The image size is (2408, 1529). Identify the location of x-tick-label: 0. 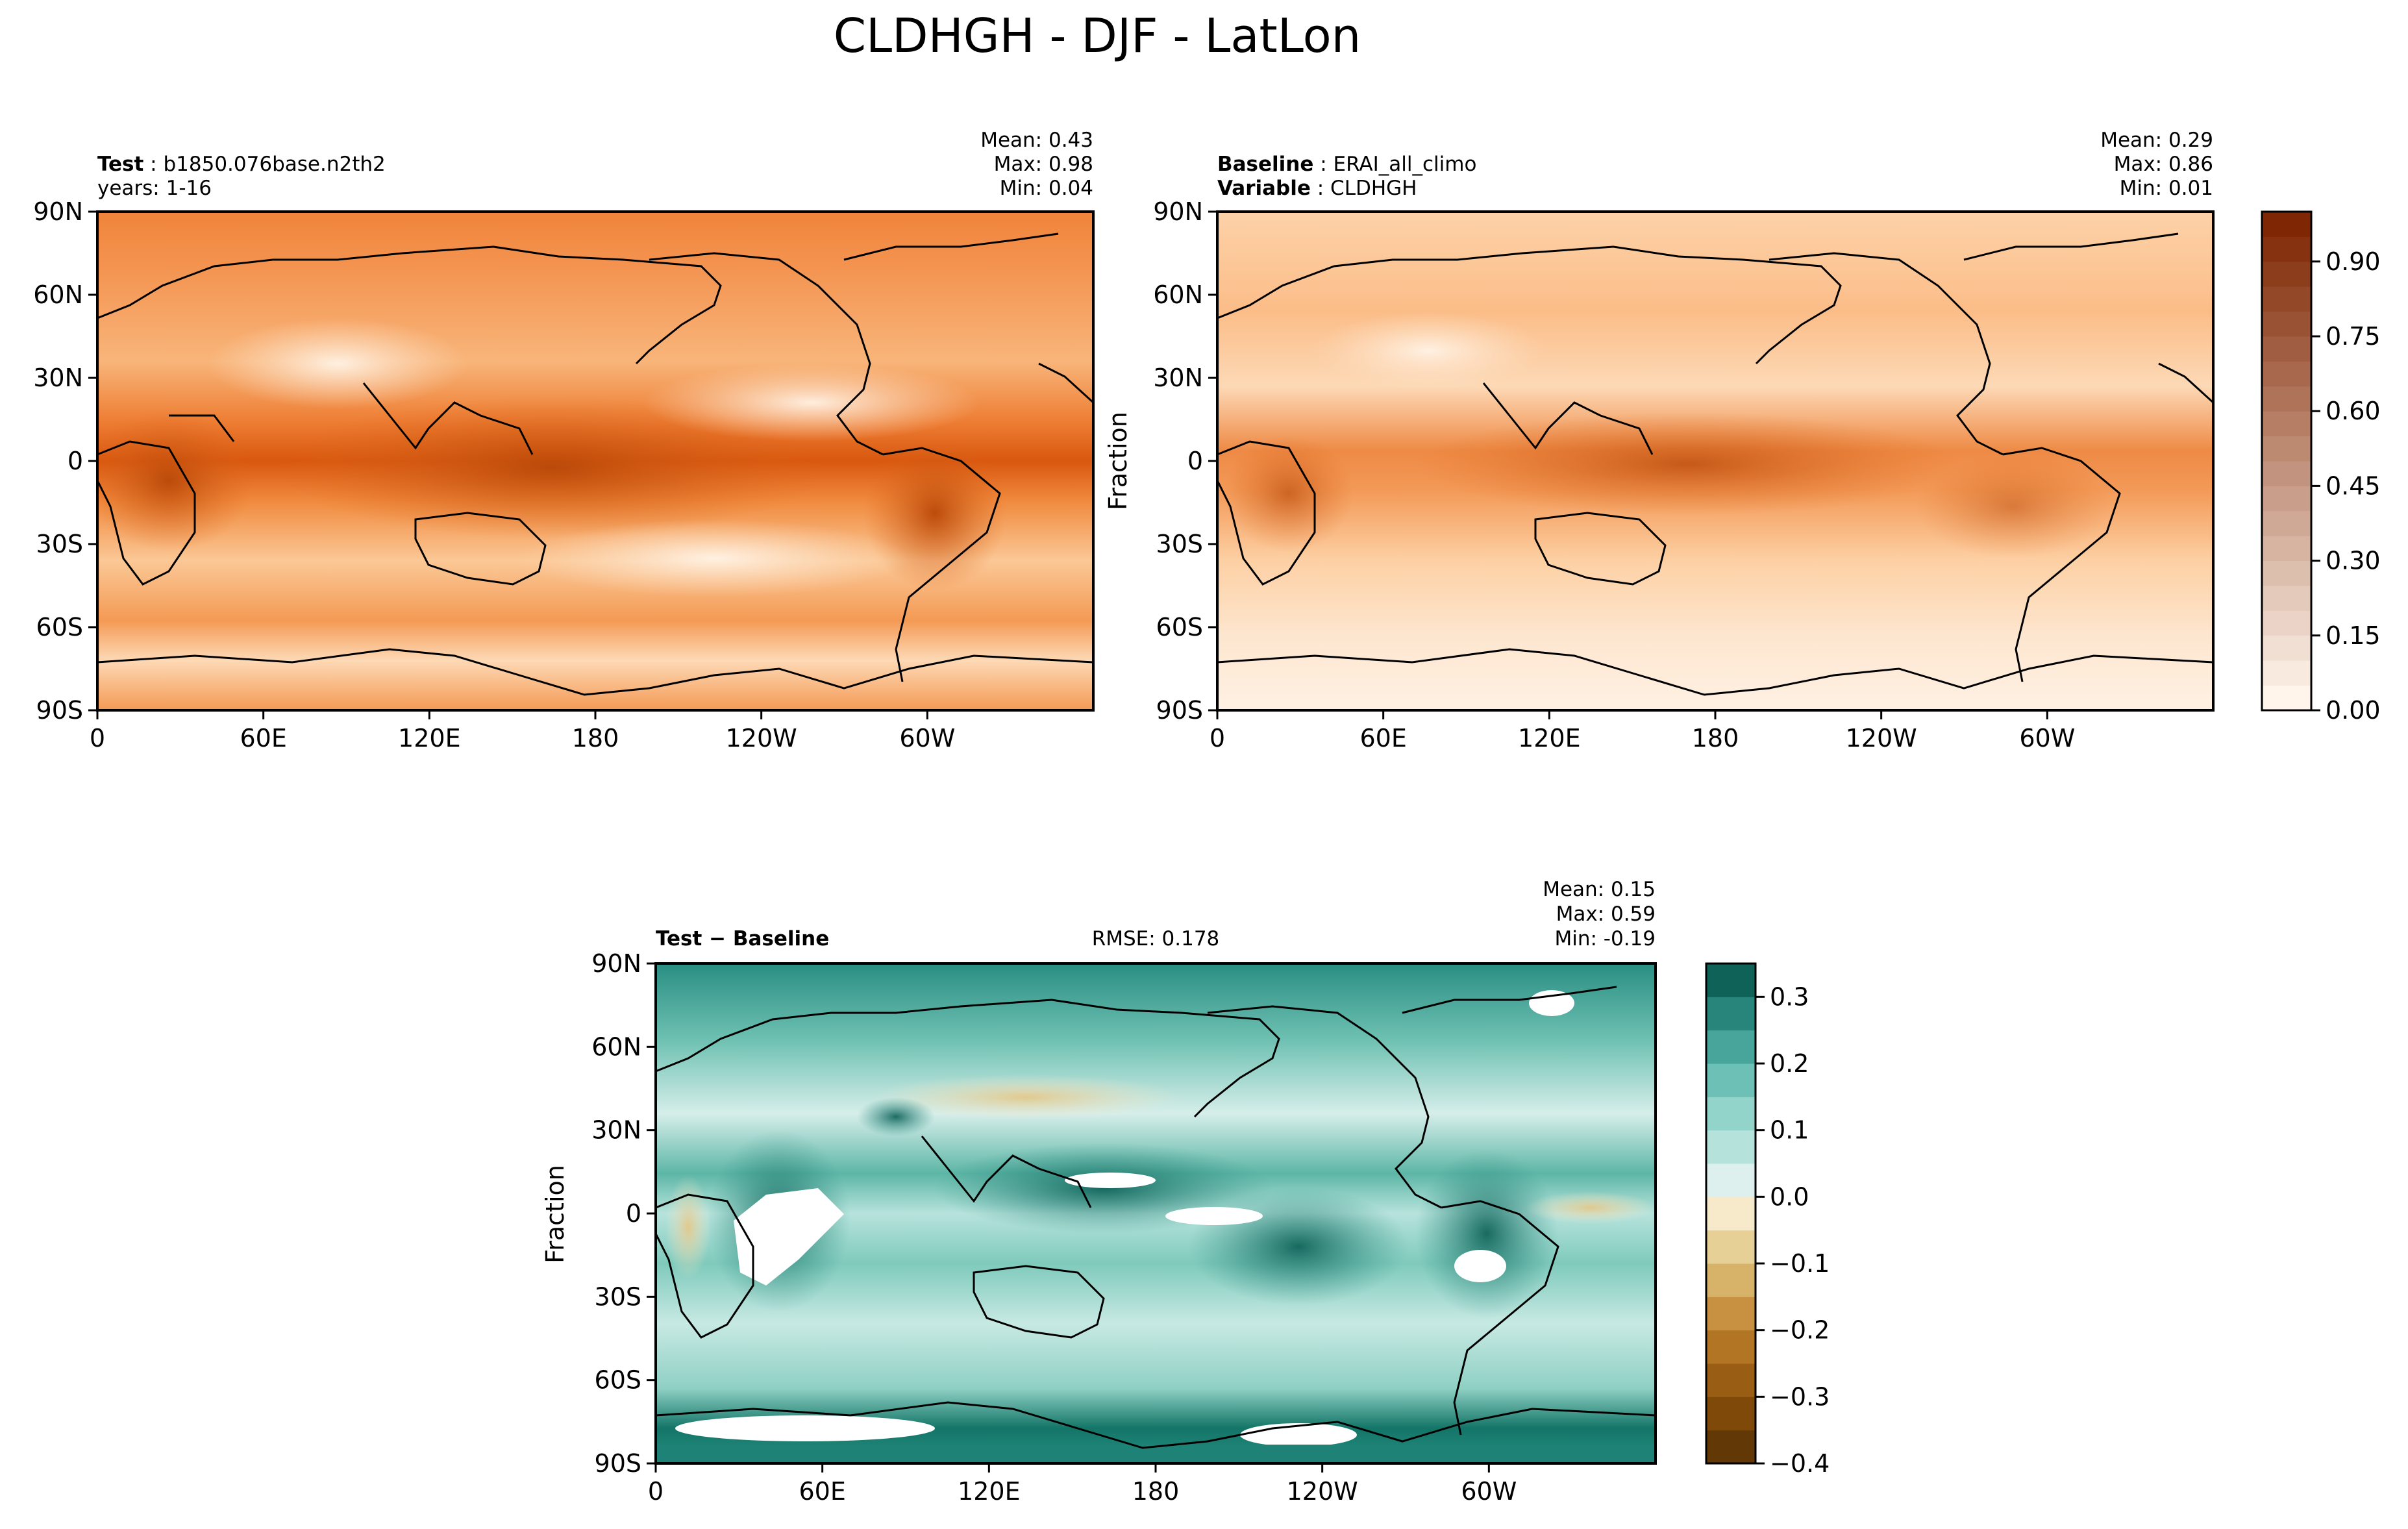
(656, 1491).